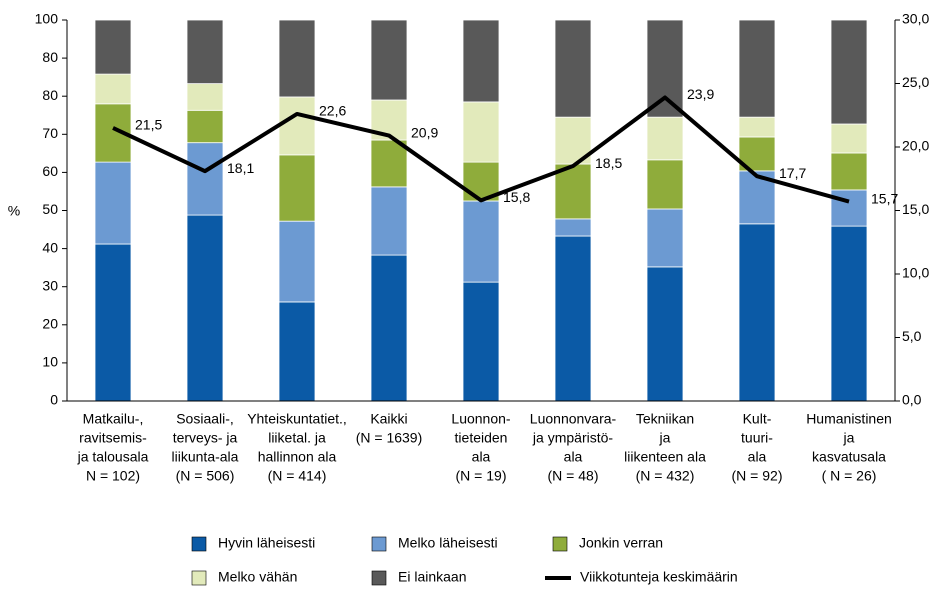  Describe the element at coordinates (915, 209) in the screenshot. I see `y2-tick-label: 15,0` at that location.